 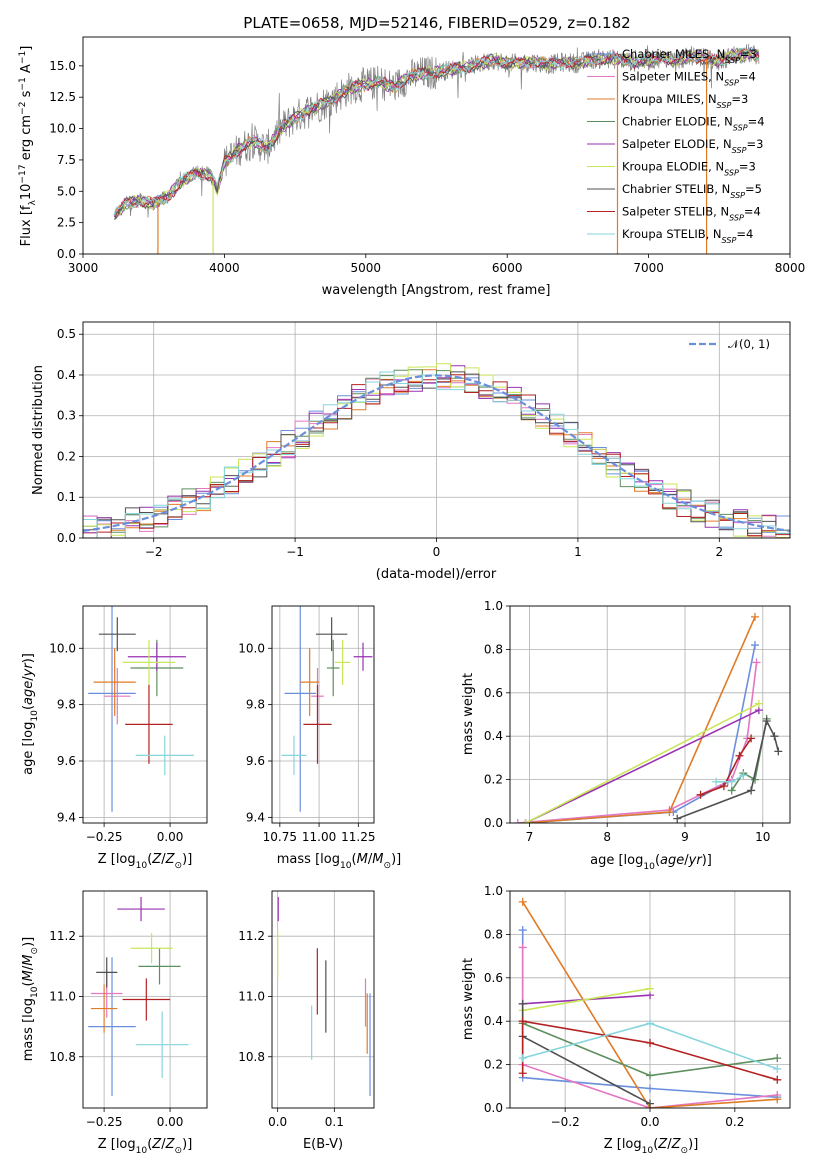 I want to click on histogram-kroupa_stelib, so click(x=436, y=454).